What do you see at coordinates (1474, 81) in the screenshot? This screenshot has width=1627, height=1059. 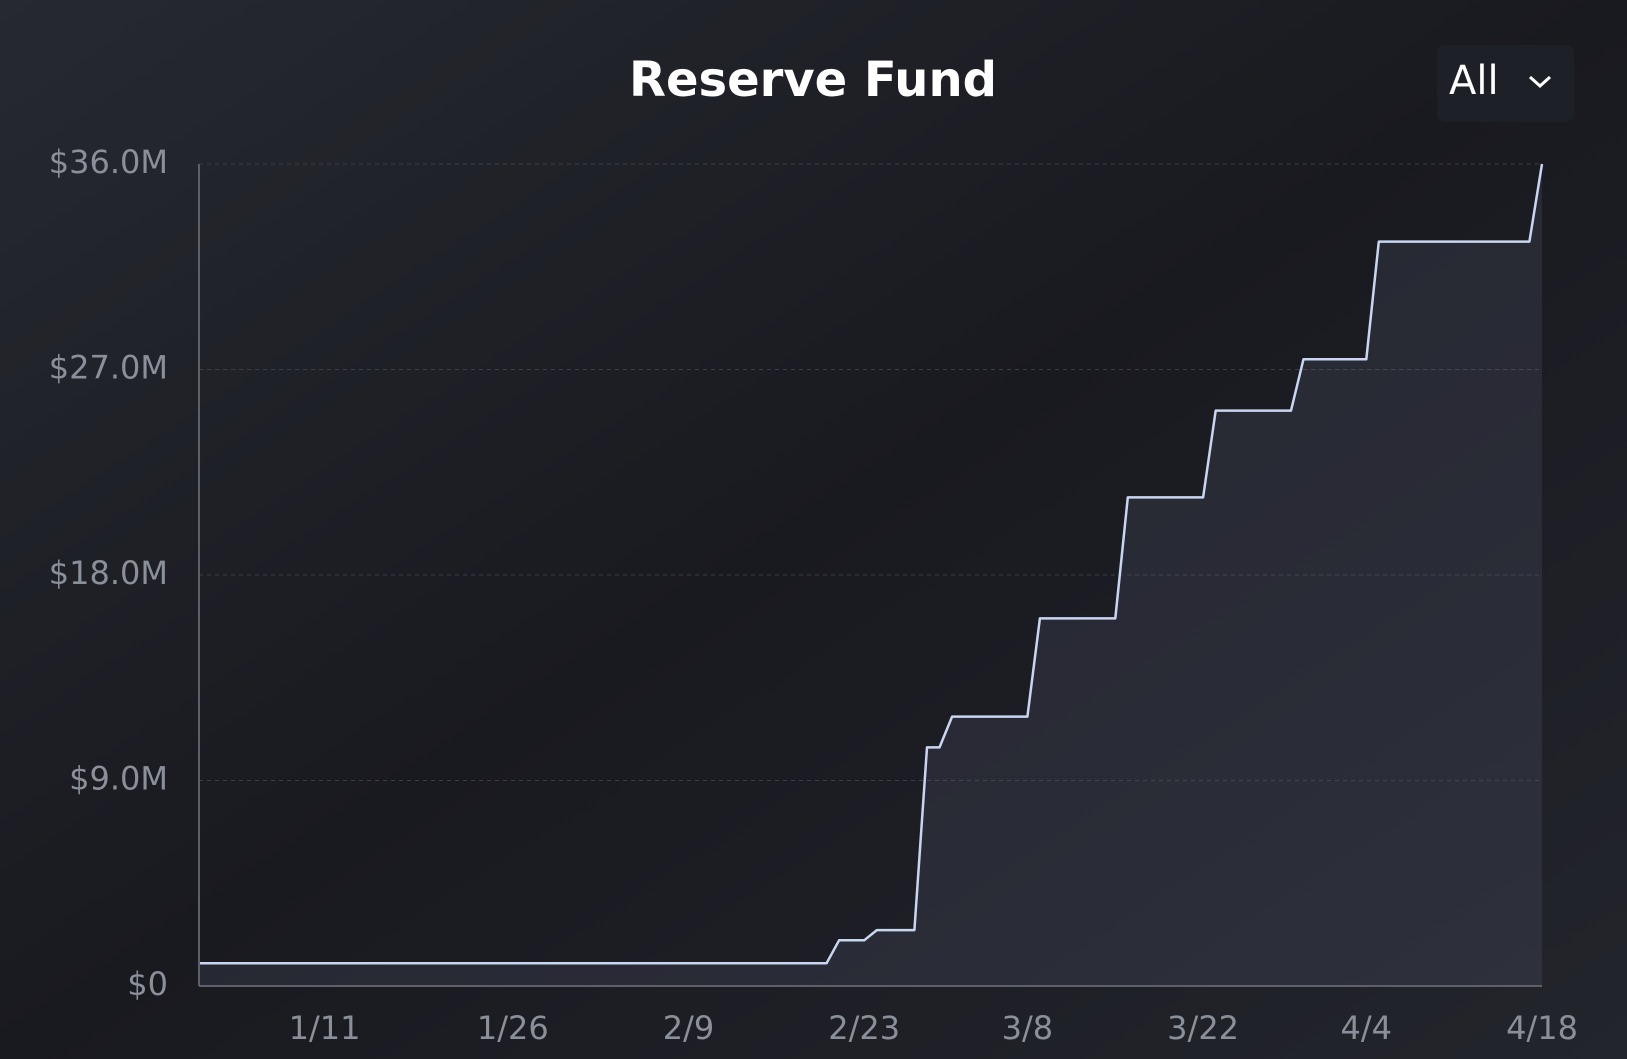 I see `dropdown-label: All` at bounding box center [1474, 81].